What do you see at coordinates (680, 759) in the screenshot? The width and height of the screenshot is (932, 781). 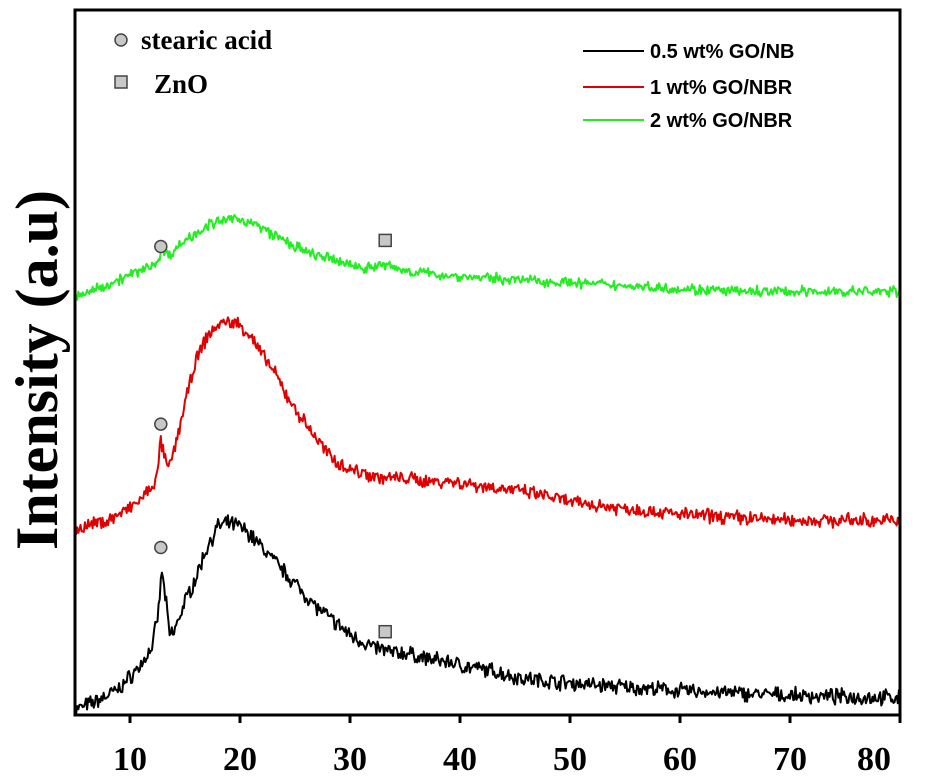 I see `x-tick-label-60: 60` at bounding box center [680, 759].